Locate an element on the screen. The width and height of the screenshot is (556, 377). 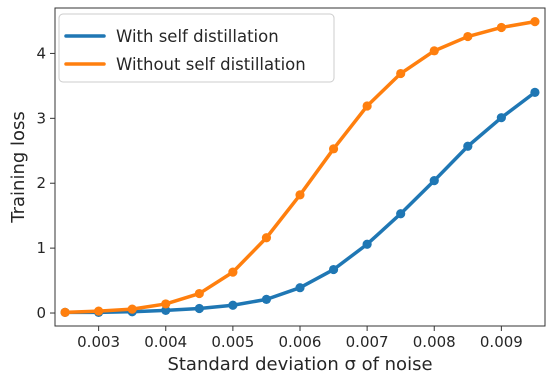
y-tick-label: 3 is located at coordinates (41, 118).